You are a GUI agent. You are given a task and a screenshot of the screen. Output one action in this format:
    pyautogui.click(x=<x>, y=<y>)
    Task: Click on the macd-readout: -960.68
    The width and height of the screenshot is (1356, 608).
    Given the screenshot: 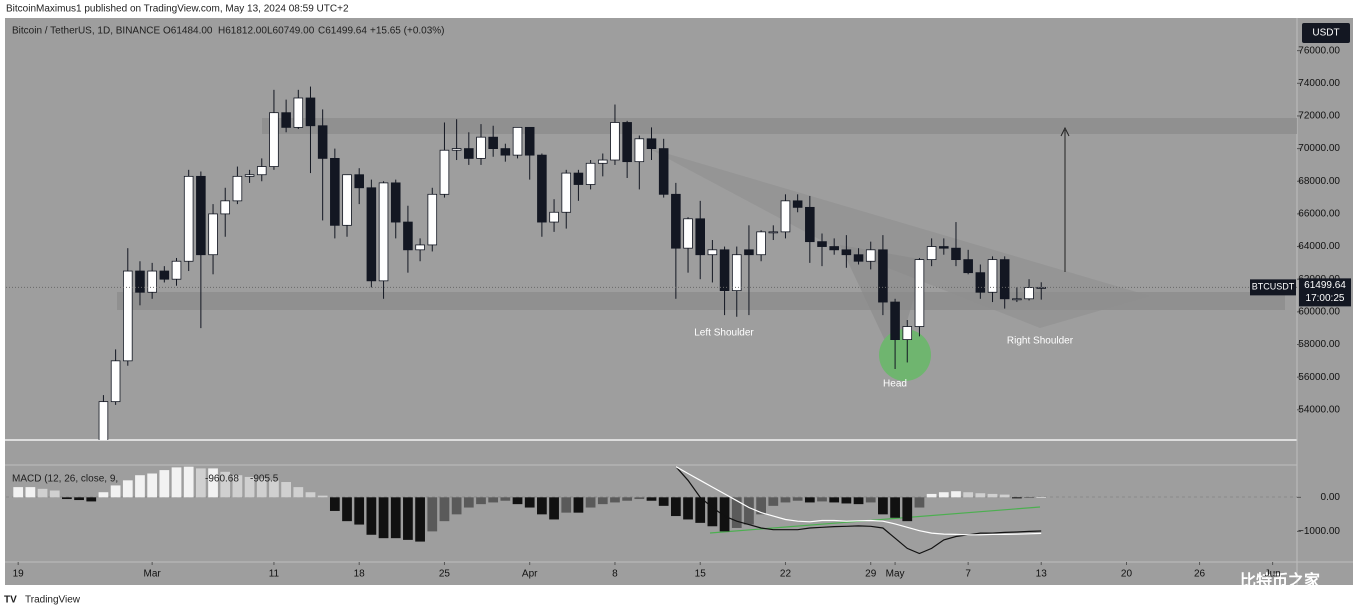 What is the action you would take?
    pyautogui.click(x=222, y=479)
    